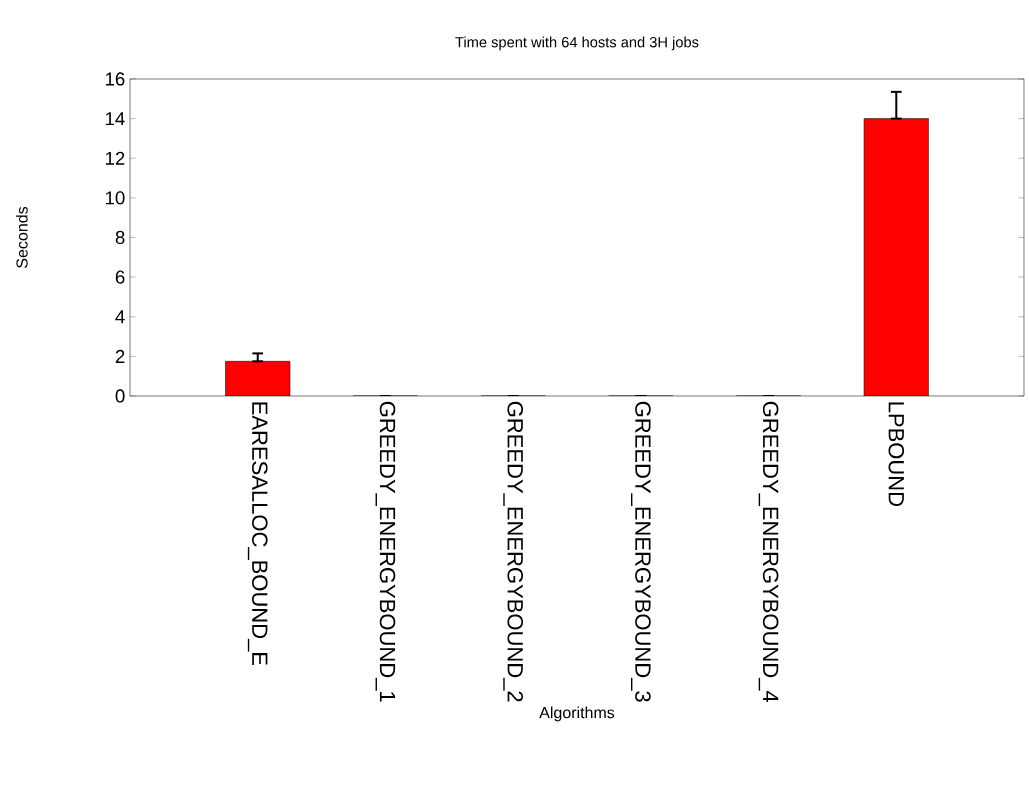 Image resolution: width=1029 pixels, height=805 pixels. What do you see at coordinates (115, 79) in the screenshot?
I see `y-tick-label: 16` at bounding box center [115, 79].